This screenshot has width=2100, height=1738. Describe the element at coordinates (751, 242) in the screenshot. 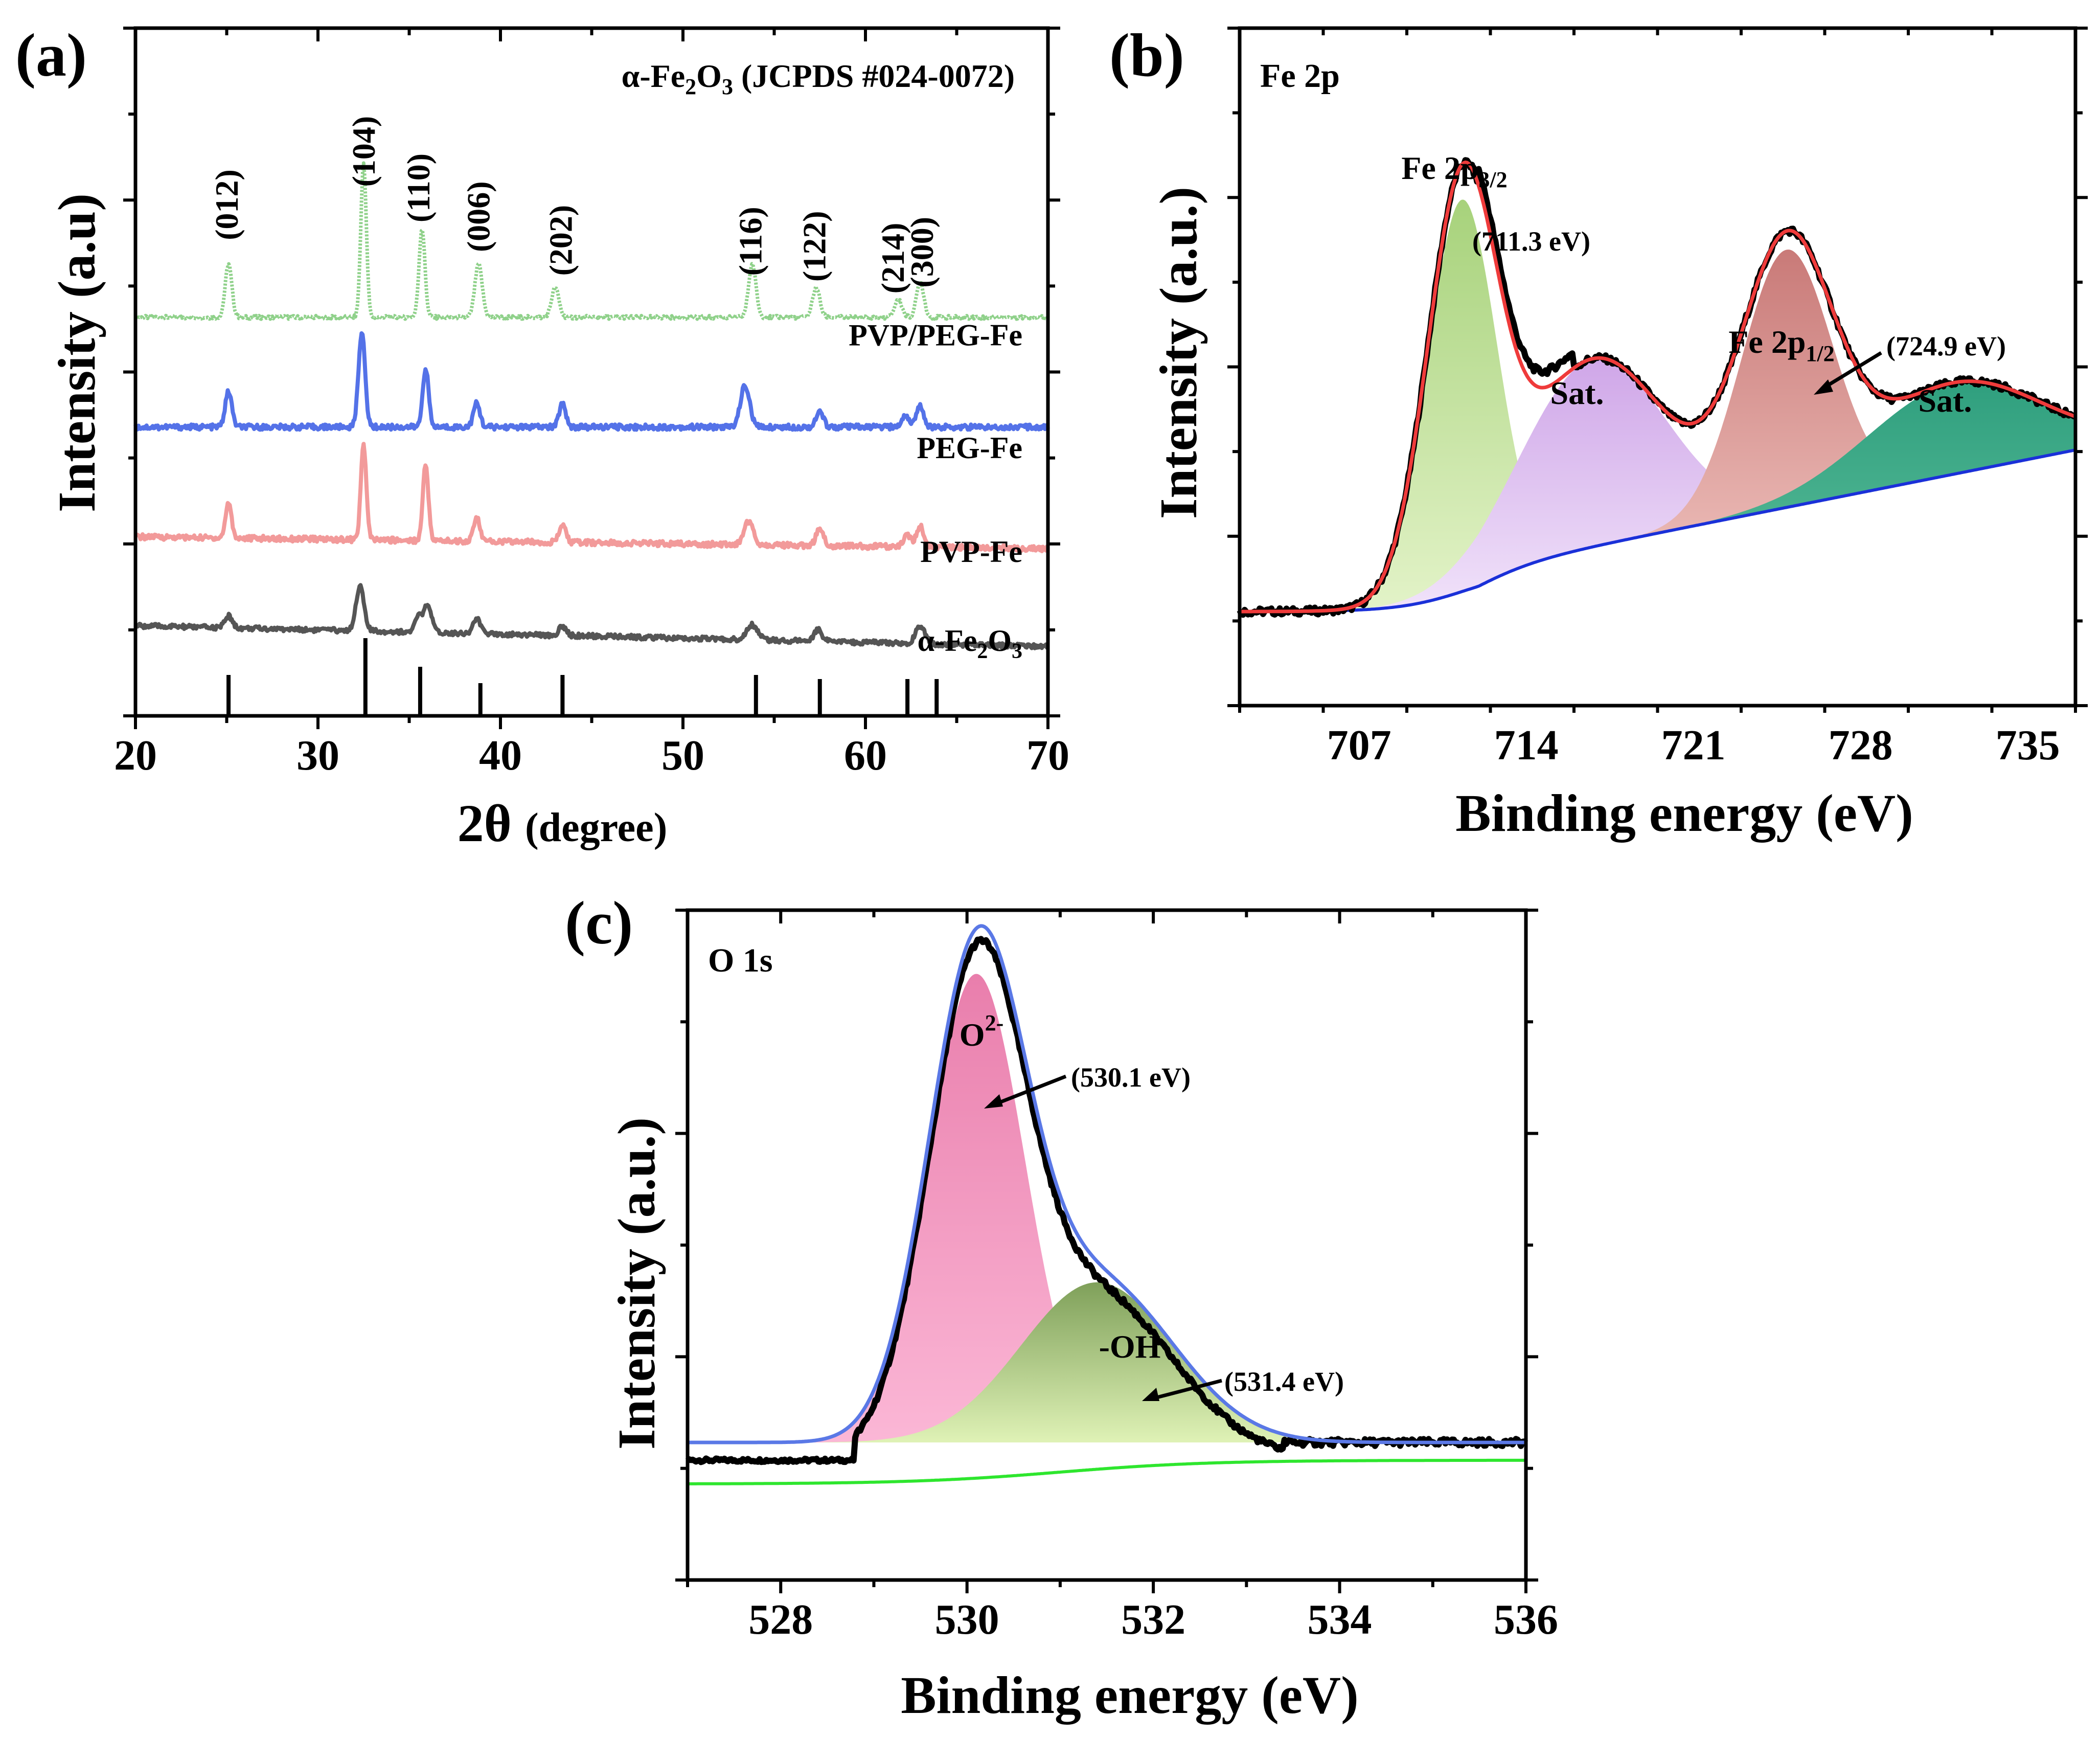

I see `hkl-label: (116)` at that location.